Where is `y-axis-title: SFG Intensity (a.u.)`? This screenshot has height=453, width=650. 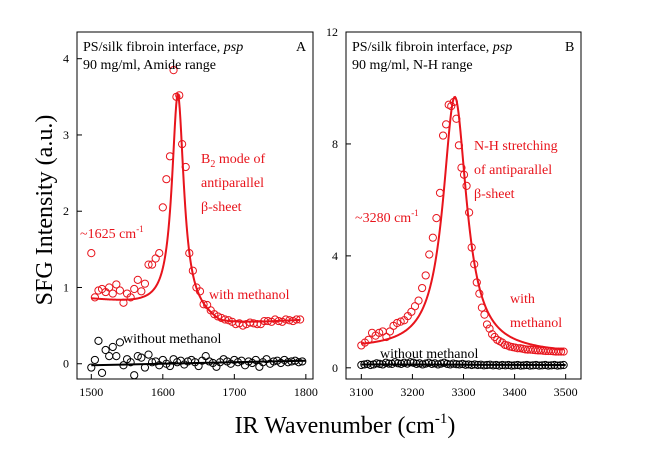 y-axis-title: SFG Intensity (a.u.) is located at coordinates (45, 210).